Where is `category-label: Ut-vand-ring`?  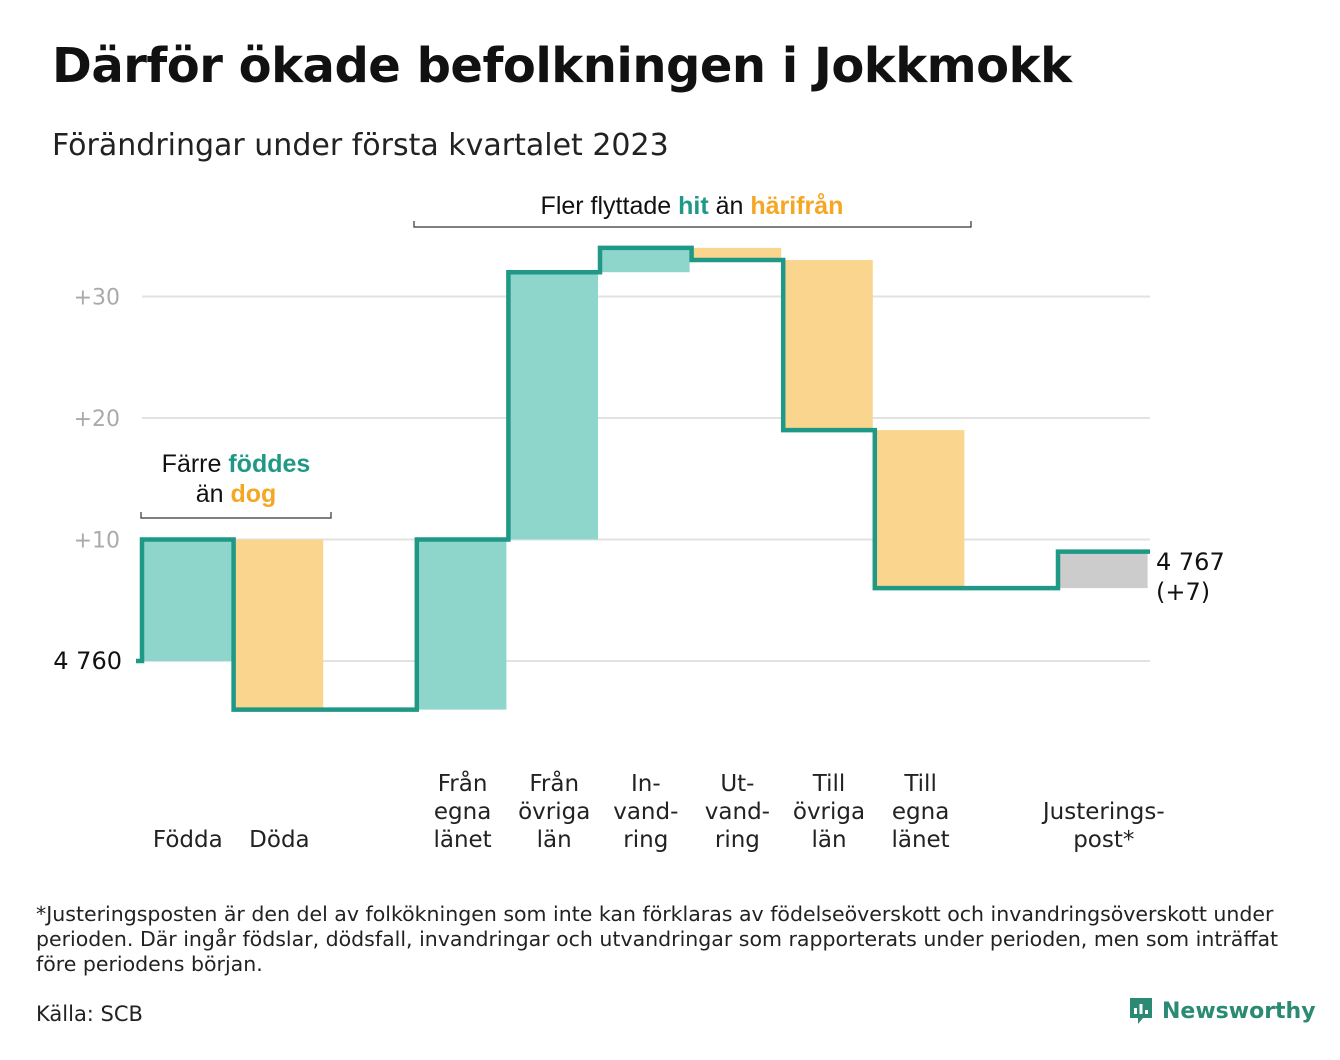
category-label: Ut-vand-ring is located at coordinates (737, 812).